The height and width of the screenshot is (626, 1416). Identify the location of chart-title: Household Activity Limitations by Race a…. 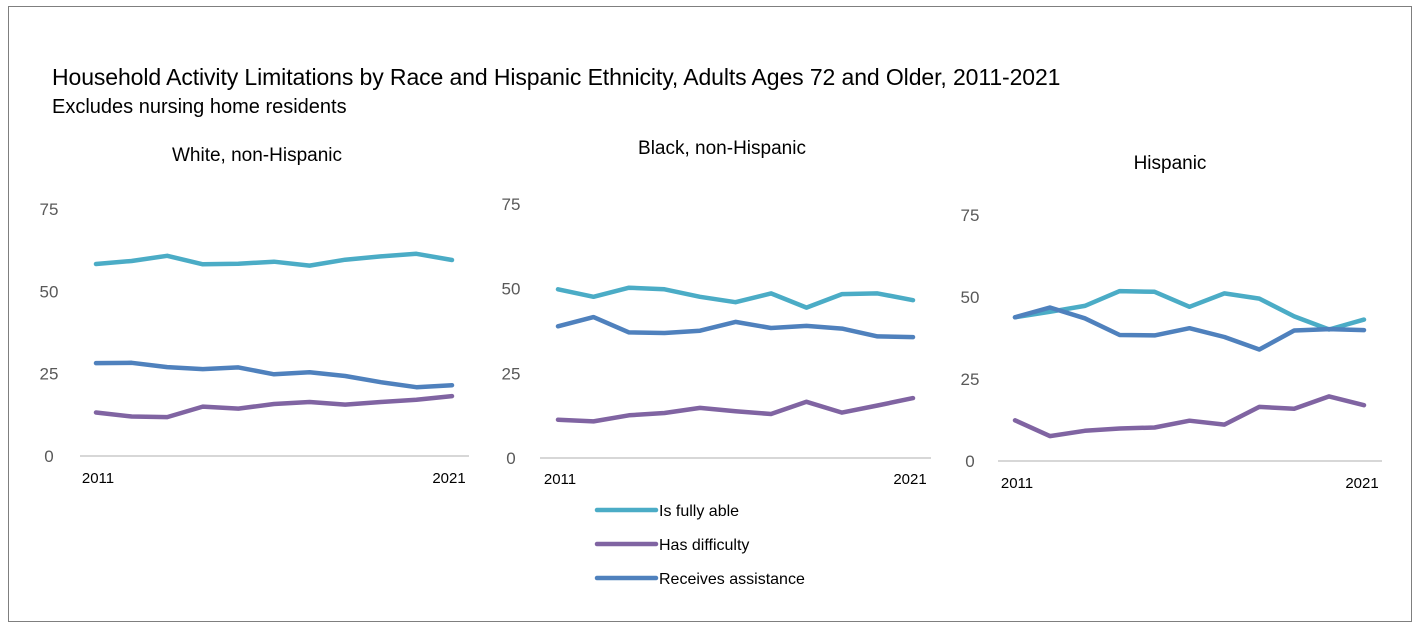
(556, 77).